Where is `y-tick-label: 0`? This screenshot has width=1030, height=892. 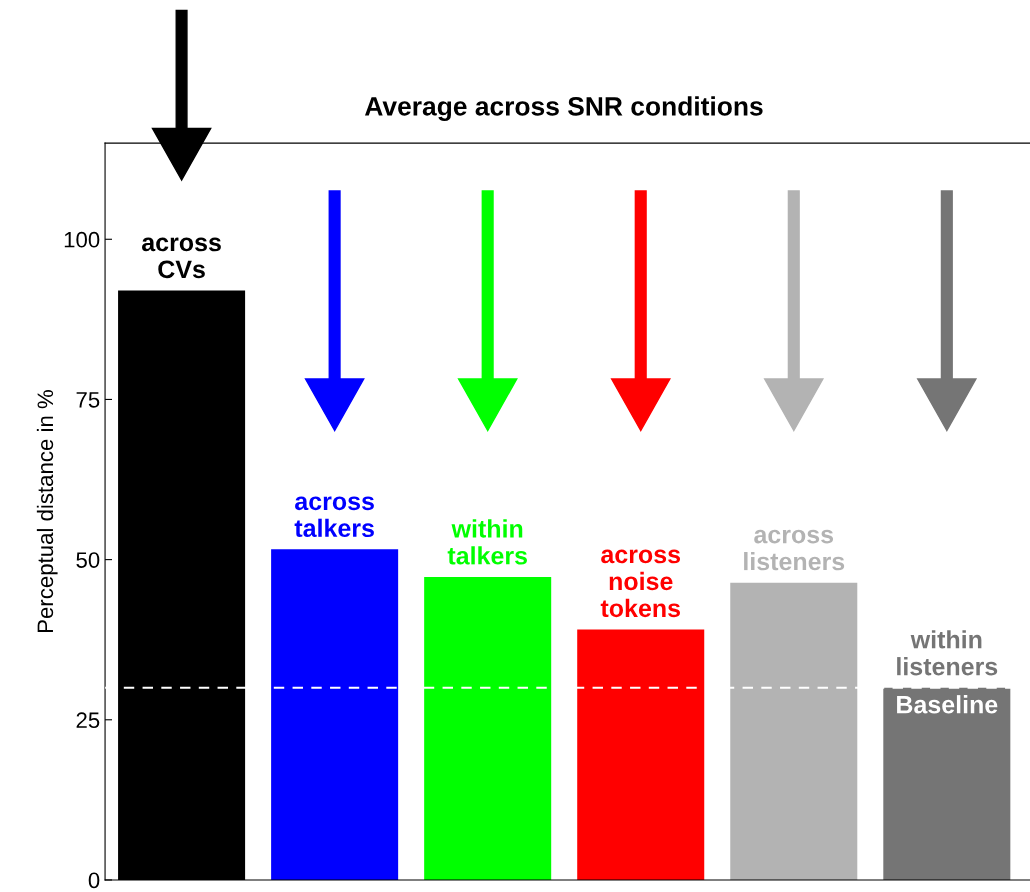 y-tick-label: 0 is located at coordinates (94, 880).